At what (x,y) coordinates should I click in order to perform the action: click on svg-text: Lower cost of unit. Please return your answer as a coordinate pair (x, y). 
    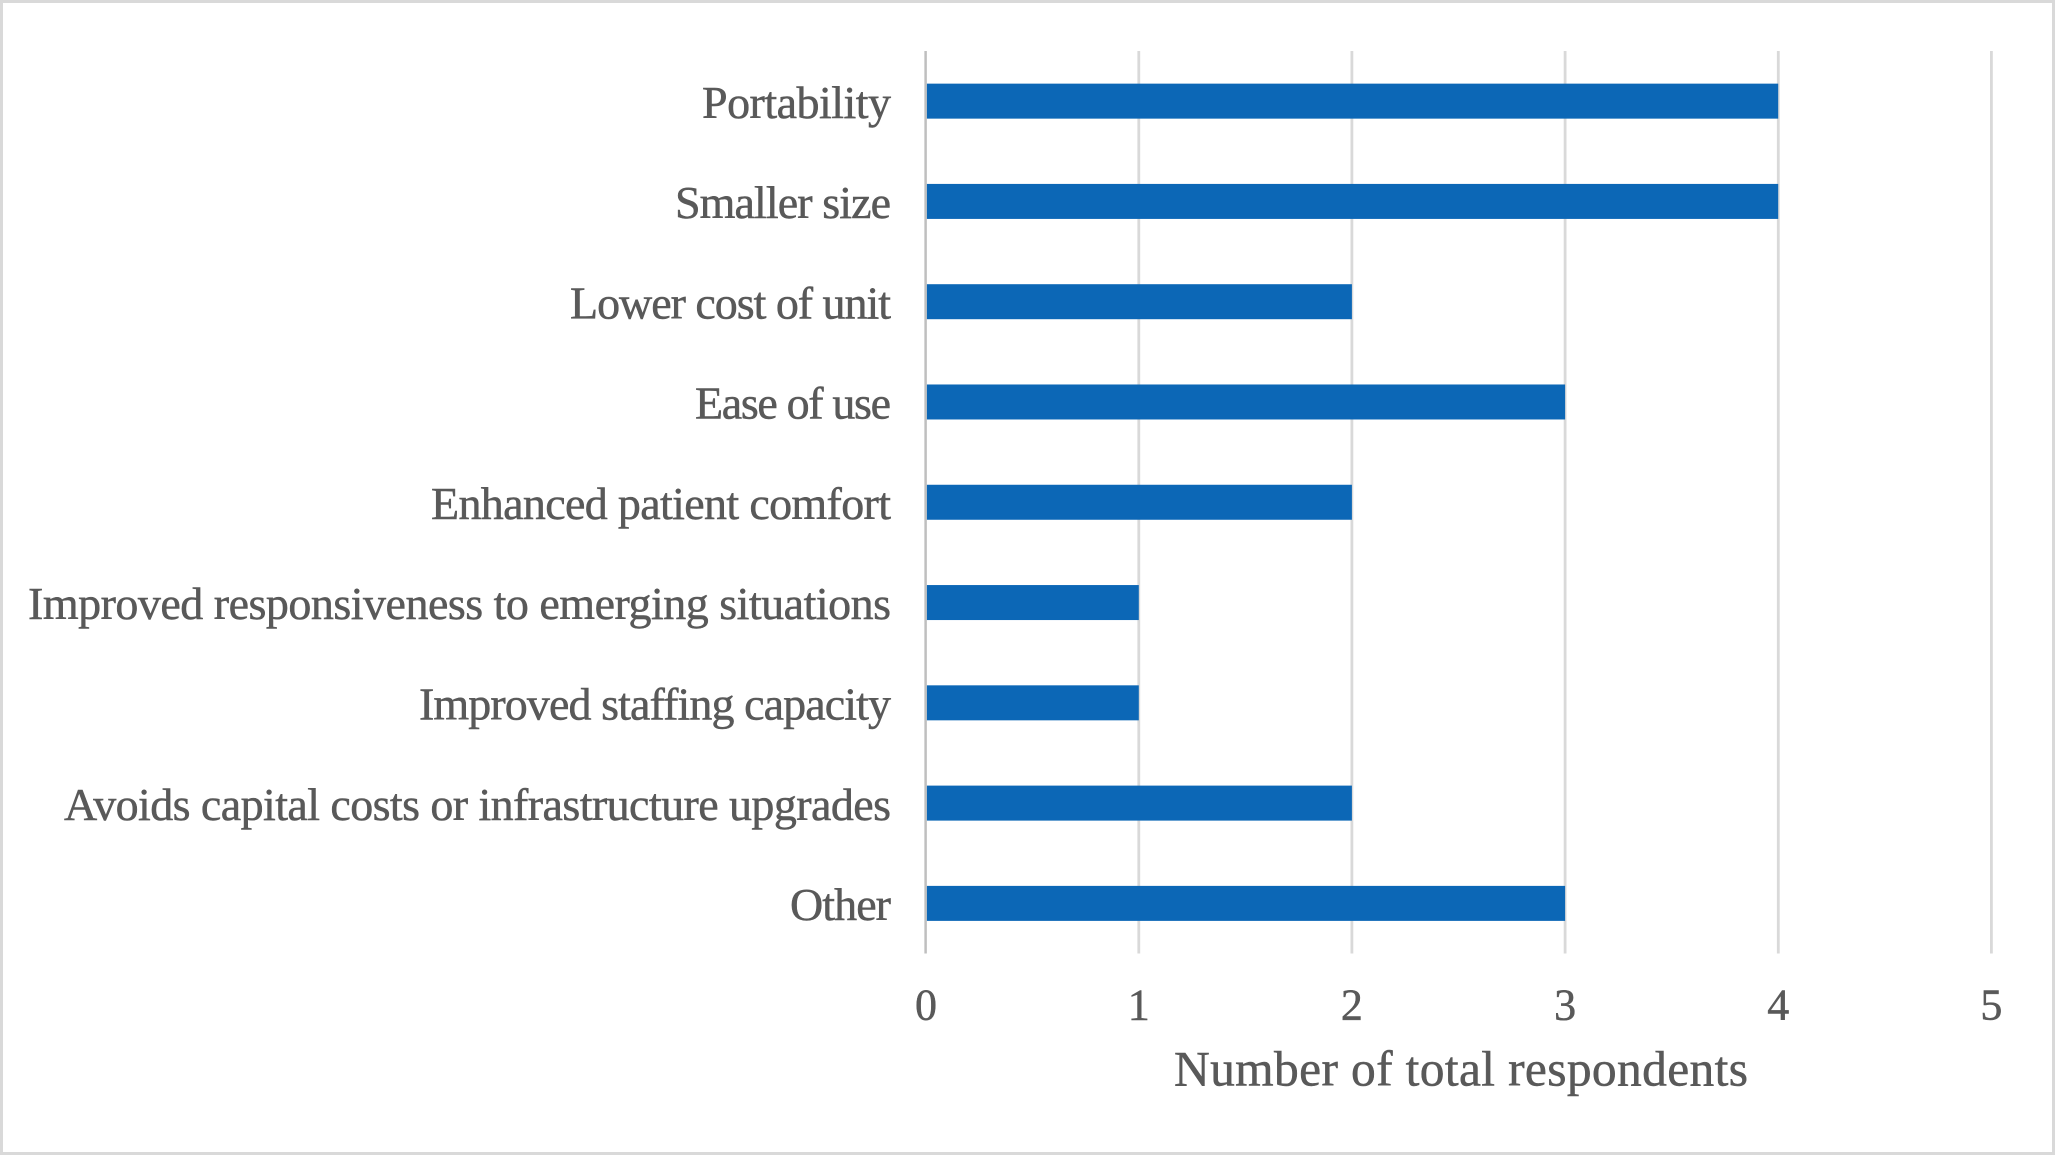
    Looking at the image, I should click on (730, 302).